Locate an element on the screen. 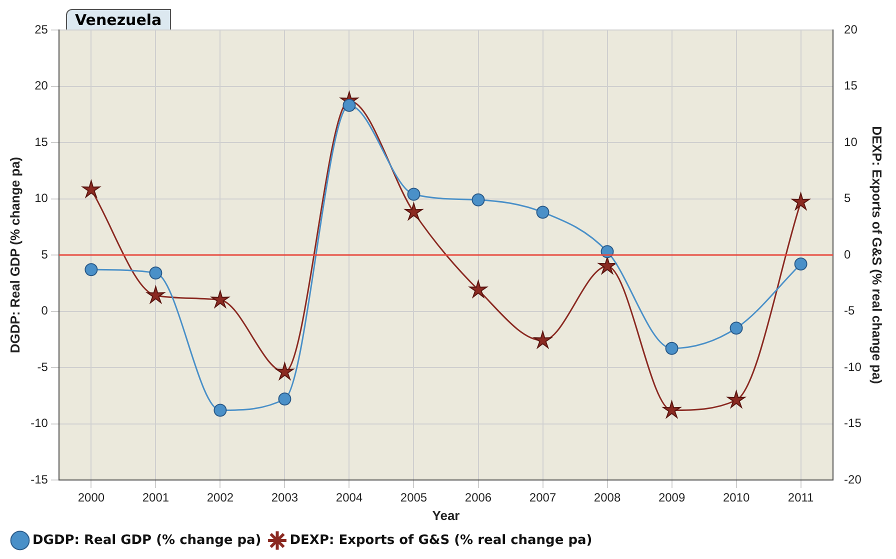 The height and width of the screenshot is (559, 896). x-tick-label: 2004 is located at coordinates (349, 497).